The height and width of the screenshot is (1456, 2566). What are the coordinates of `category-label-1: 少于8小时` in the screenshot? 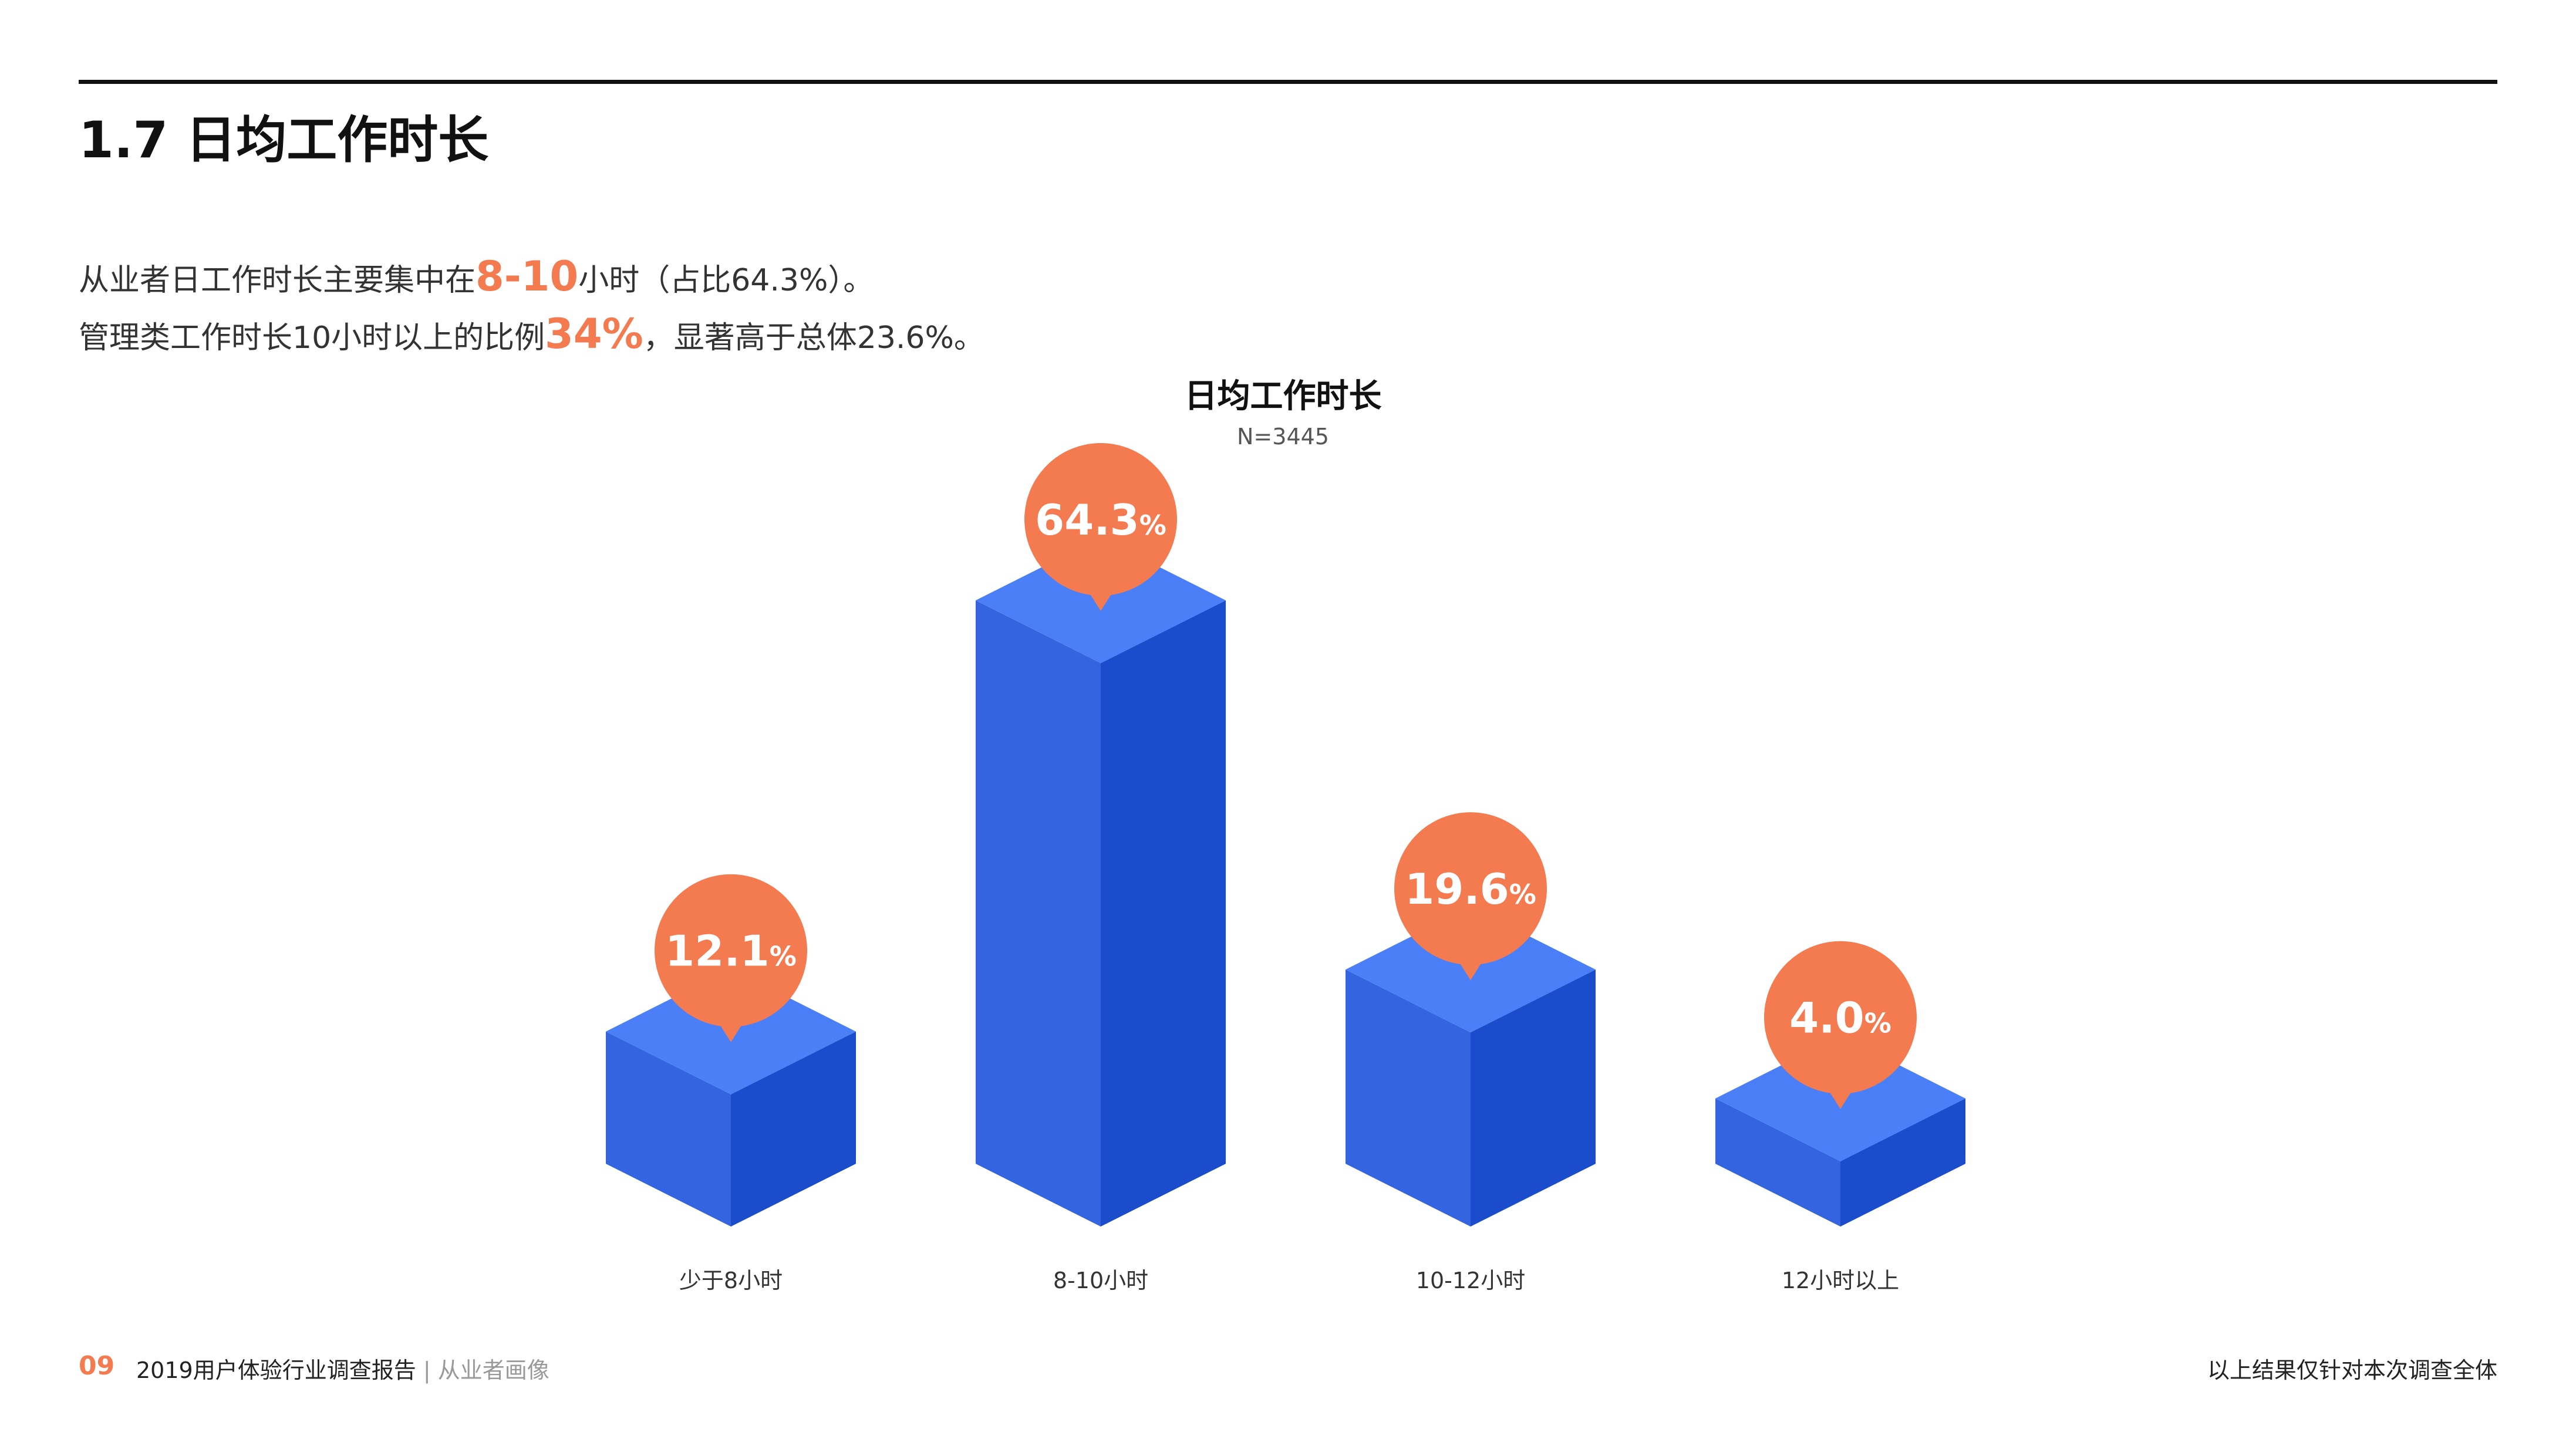 It's located at (731, 1280).